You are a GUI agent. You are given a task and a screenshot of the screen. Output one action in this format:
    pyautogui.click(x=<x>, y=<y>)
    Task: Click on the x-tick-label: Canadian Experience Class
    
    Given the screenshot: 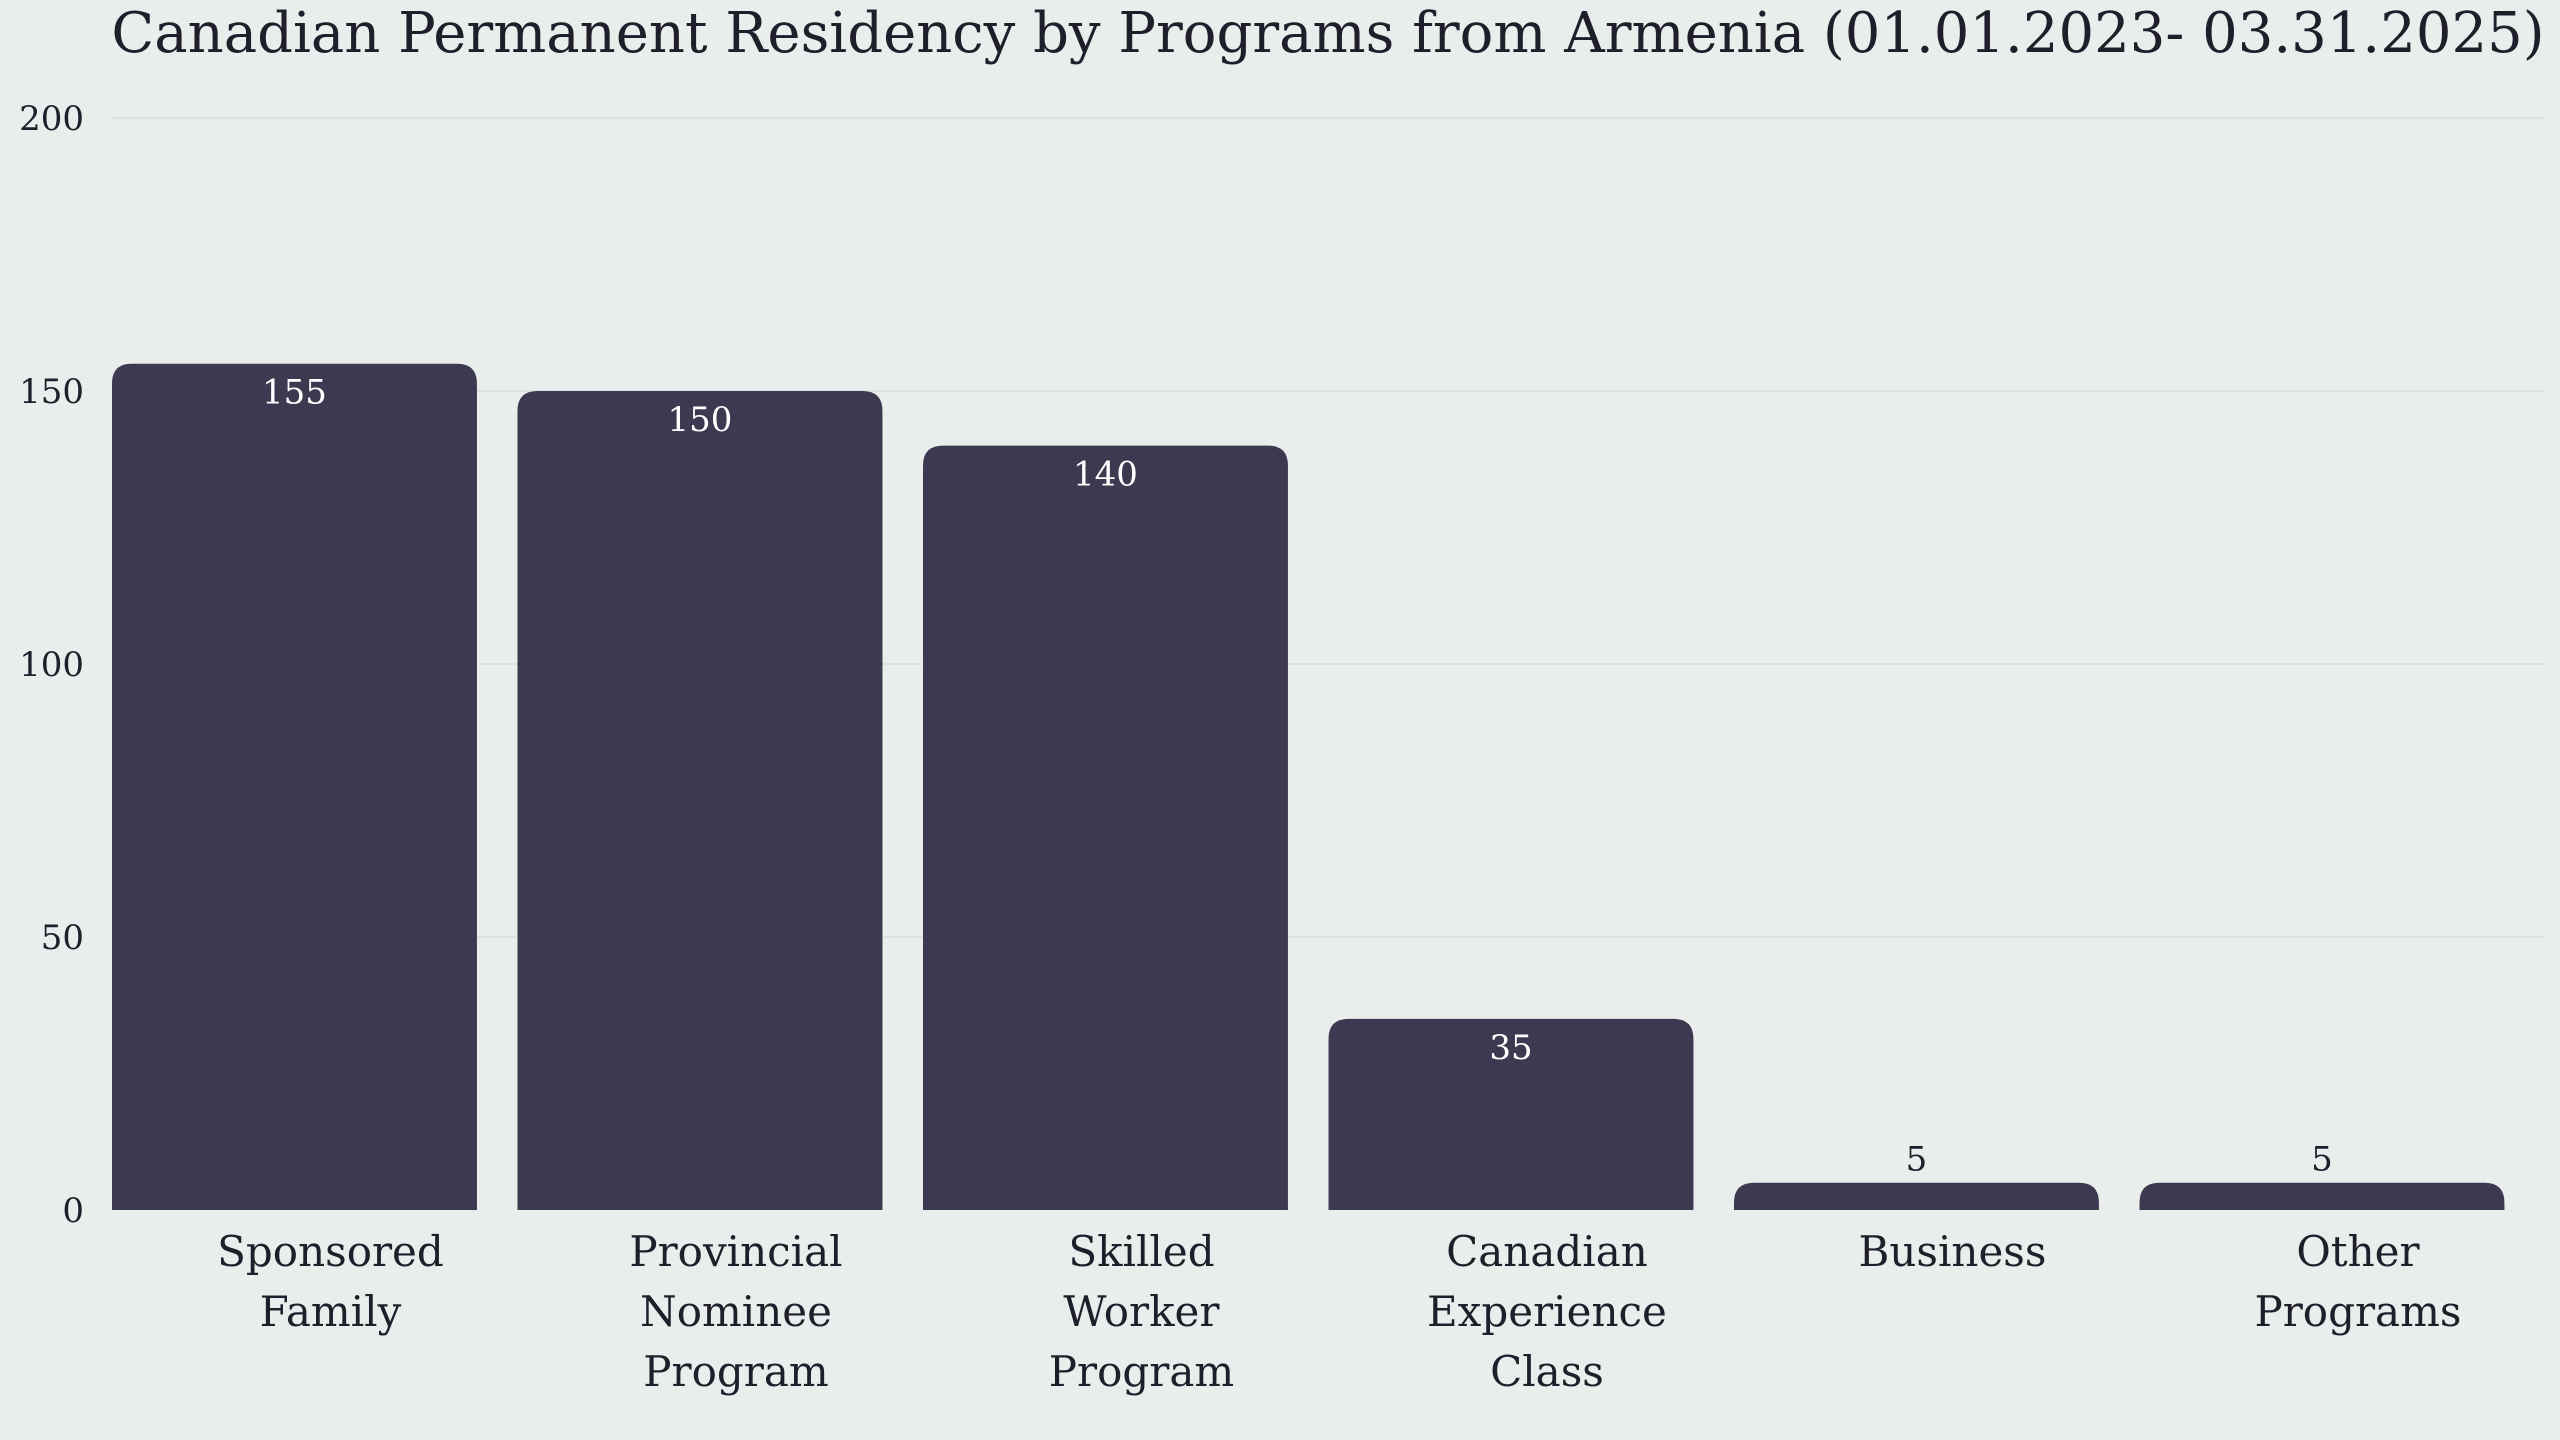 What is the action you would take?
    pyautogui.click(x=1547, y=1311)
    